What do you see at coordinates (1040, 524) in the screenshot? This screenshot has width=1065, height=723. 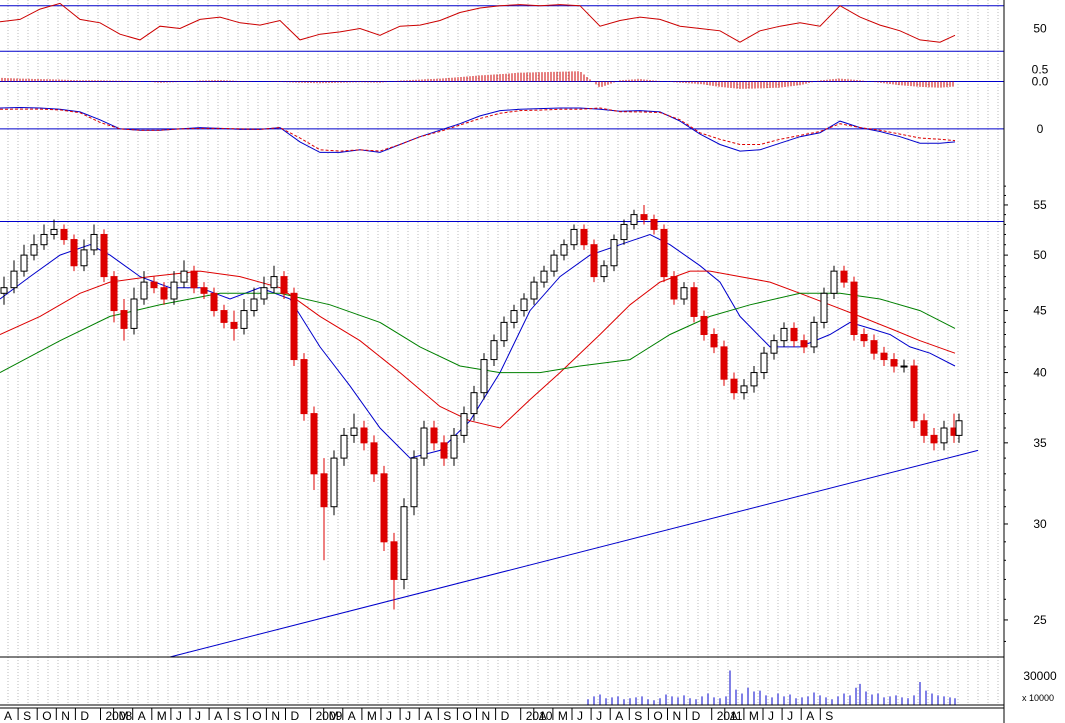 I see `price-tick-label: 30` at bounding box center [1040, 524].